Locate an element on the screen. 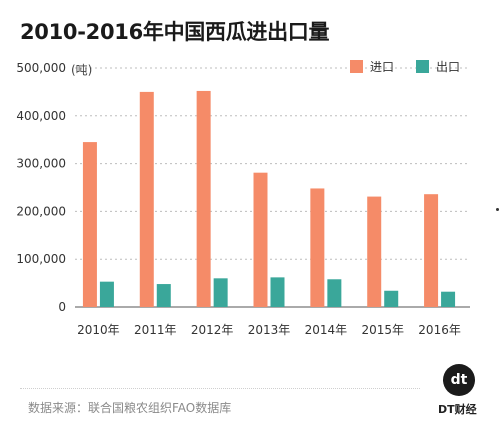 This screenshot has width=500, height=428. legend: 进口 出口 is located at coordinates (404, 66).